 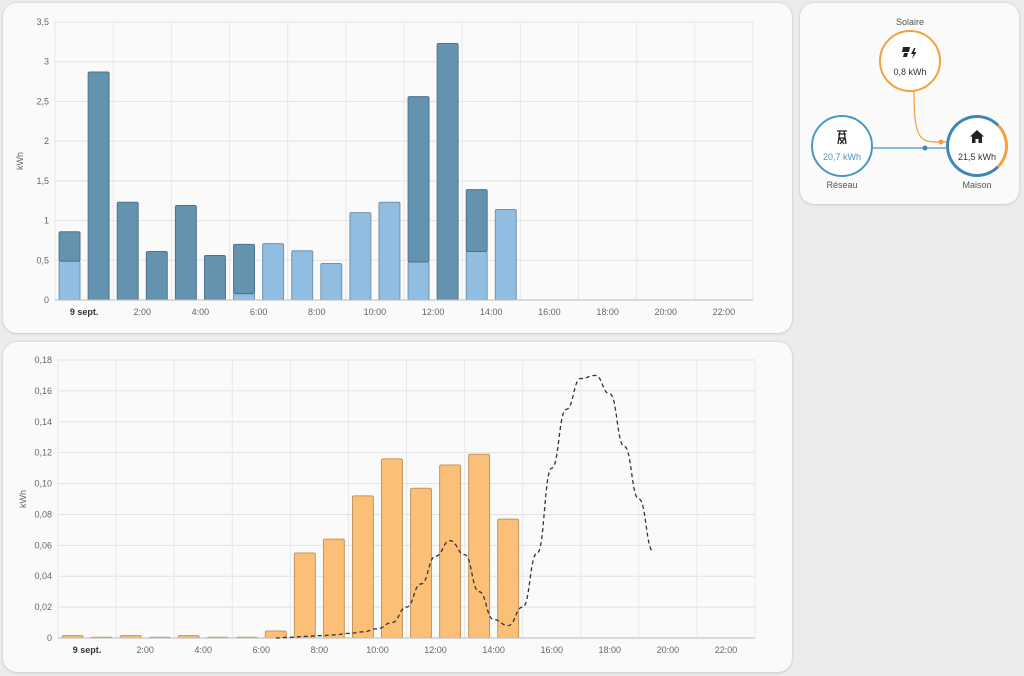 I want to click on y-tick-label: 0,02, so click(x=43, y=607).